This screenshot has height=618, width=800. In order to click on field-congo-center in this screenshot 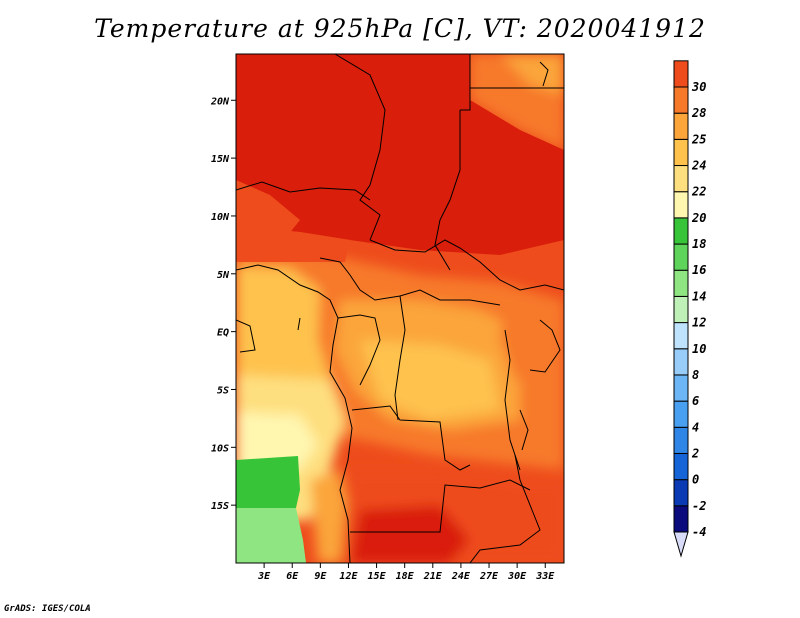, I will do `click(430, 380)`.